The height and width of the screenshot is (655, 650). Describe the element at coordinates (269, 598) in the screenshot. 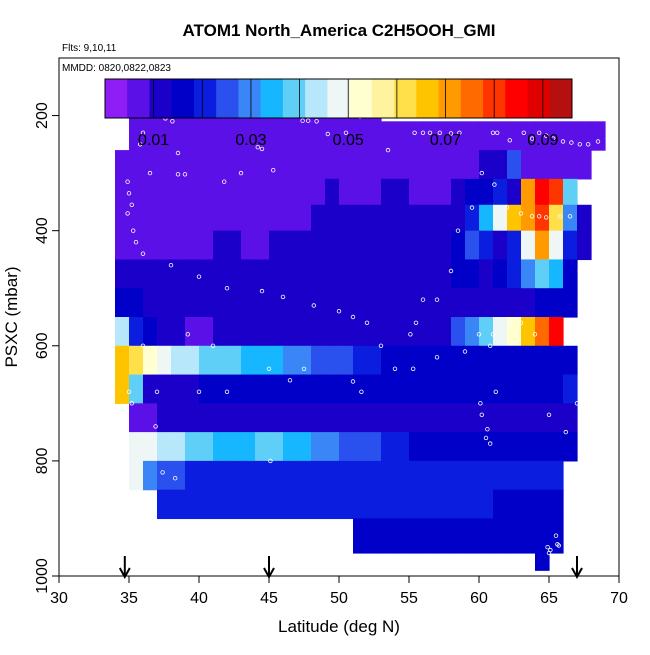

I see `x-tick-label: 45` at that location.